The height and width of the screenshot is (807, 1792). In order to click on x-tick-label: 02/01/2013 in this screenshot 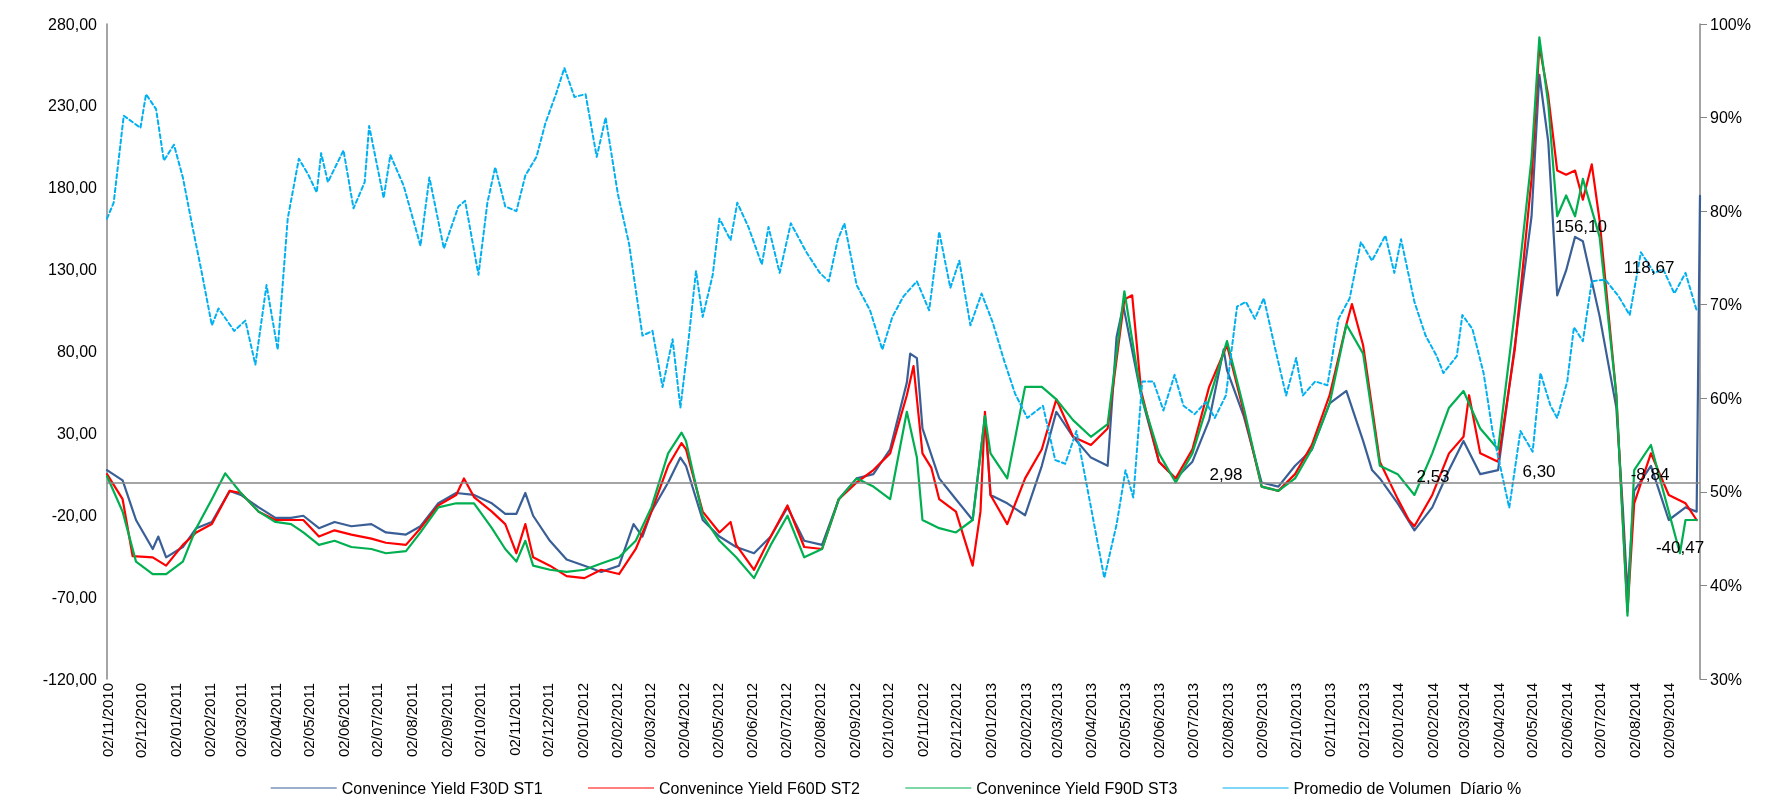, I will do `click(991, 721)`.